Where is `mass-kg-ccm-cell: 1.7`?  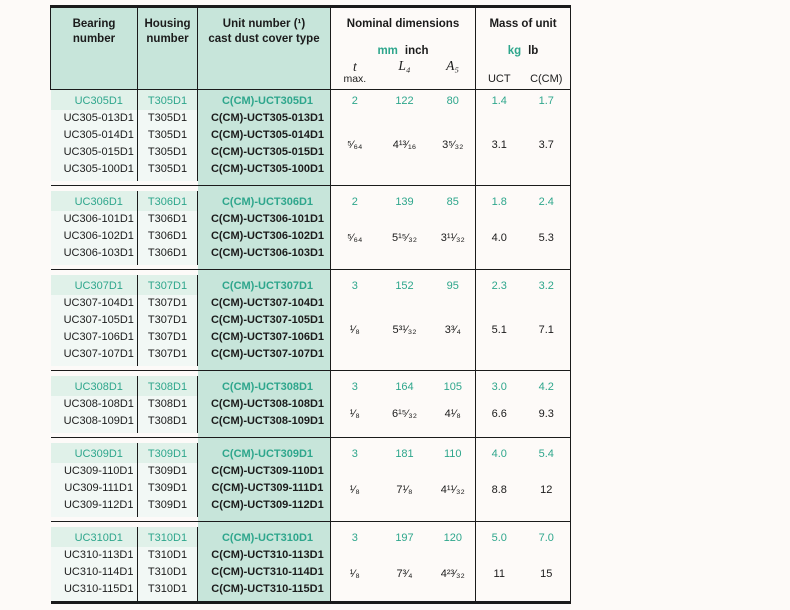
mass-kg-ccm-cell: 1.7 is located at coordinates (547, 99).